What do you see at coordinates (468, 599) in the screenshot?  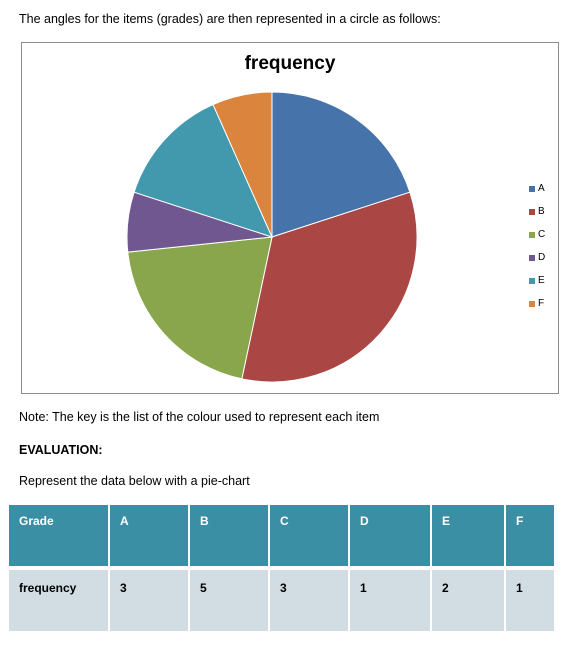 I see `frequency-cell-e: 2` at bounding box center [468, 599].